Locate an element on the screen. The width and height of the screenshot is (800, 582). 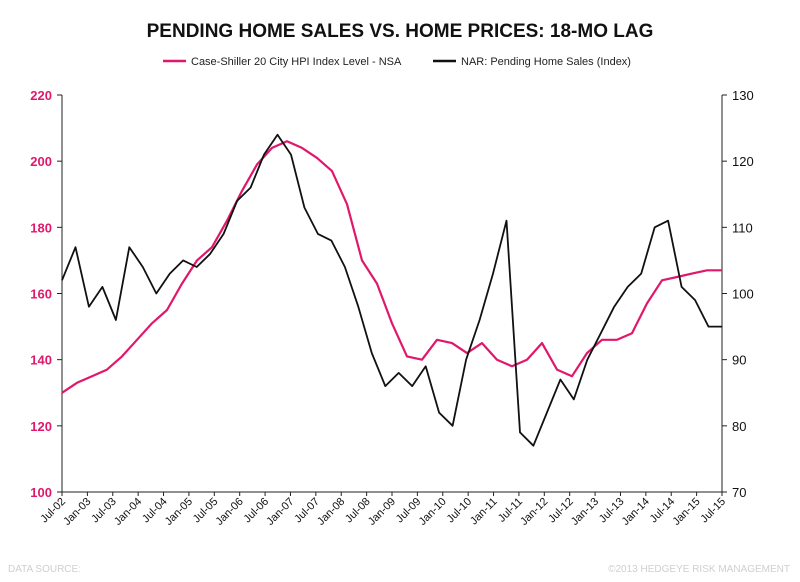
x-tick-label: Jan-14 is located at coordinates (636, 512).